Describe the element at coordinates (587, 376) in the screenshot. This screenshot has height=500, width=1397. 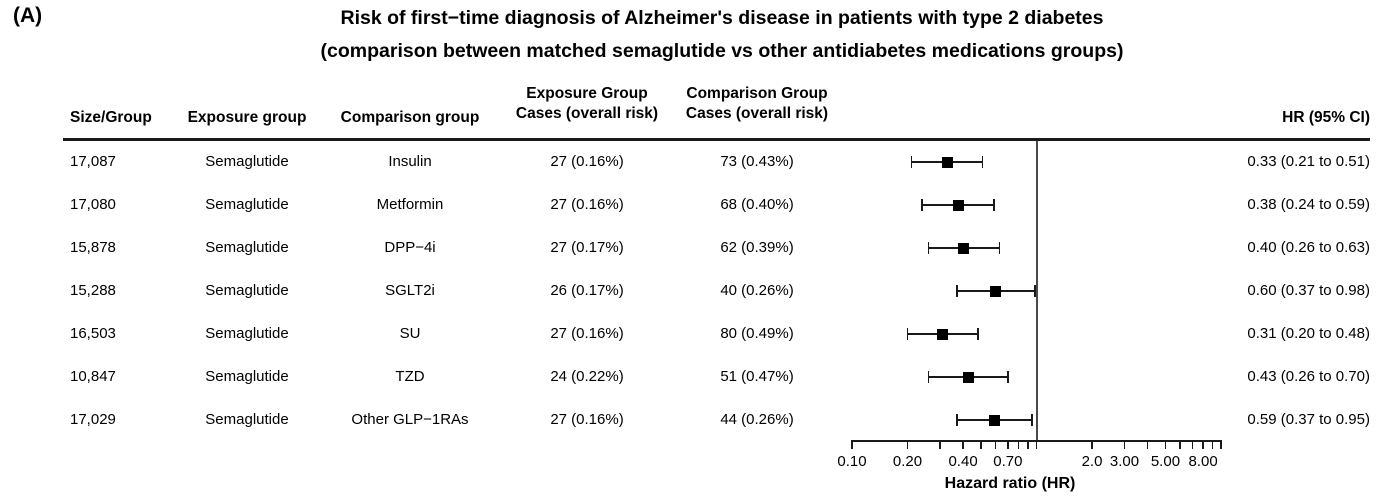
I see `cell-exposure-cases: 24 (0.22%)` at that location.